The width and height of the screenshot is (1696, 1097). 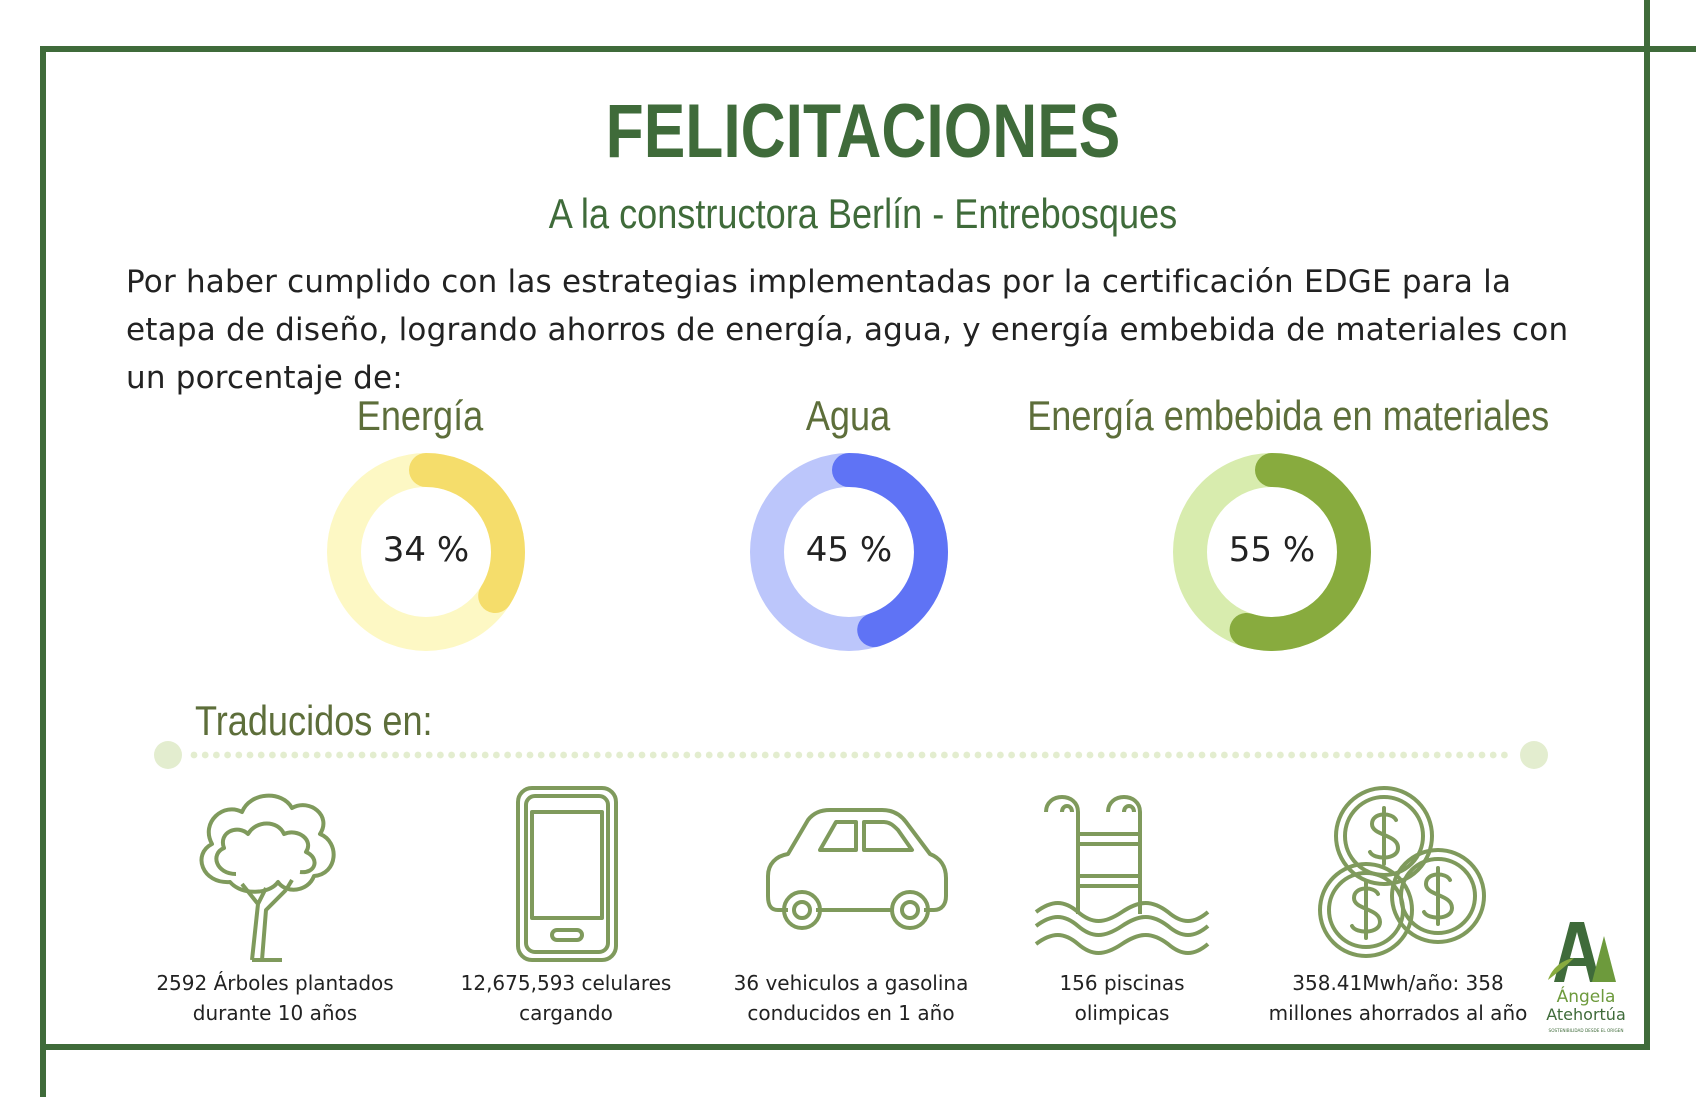 I want to click on donut-energy: 34 %, so click(x=426, y=552).